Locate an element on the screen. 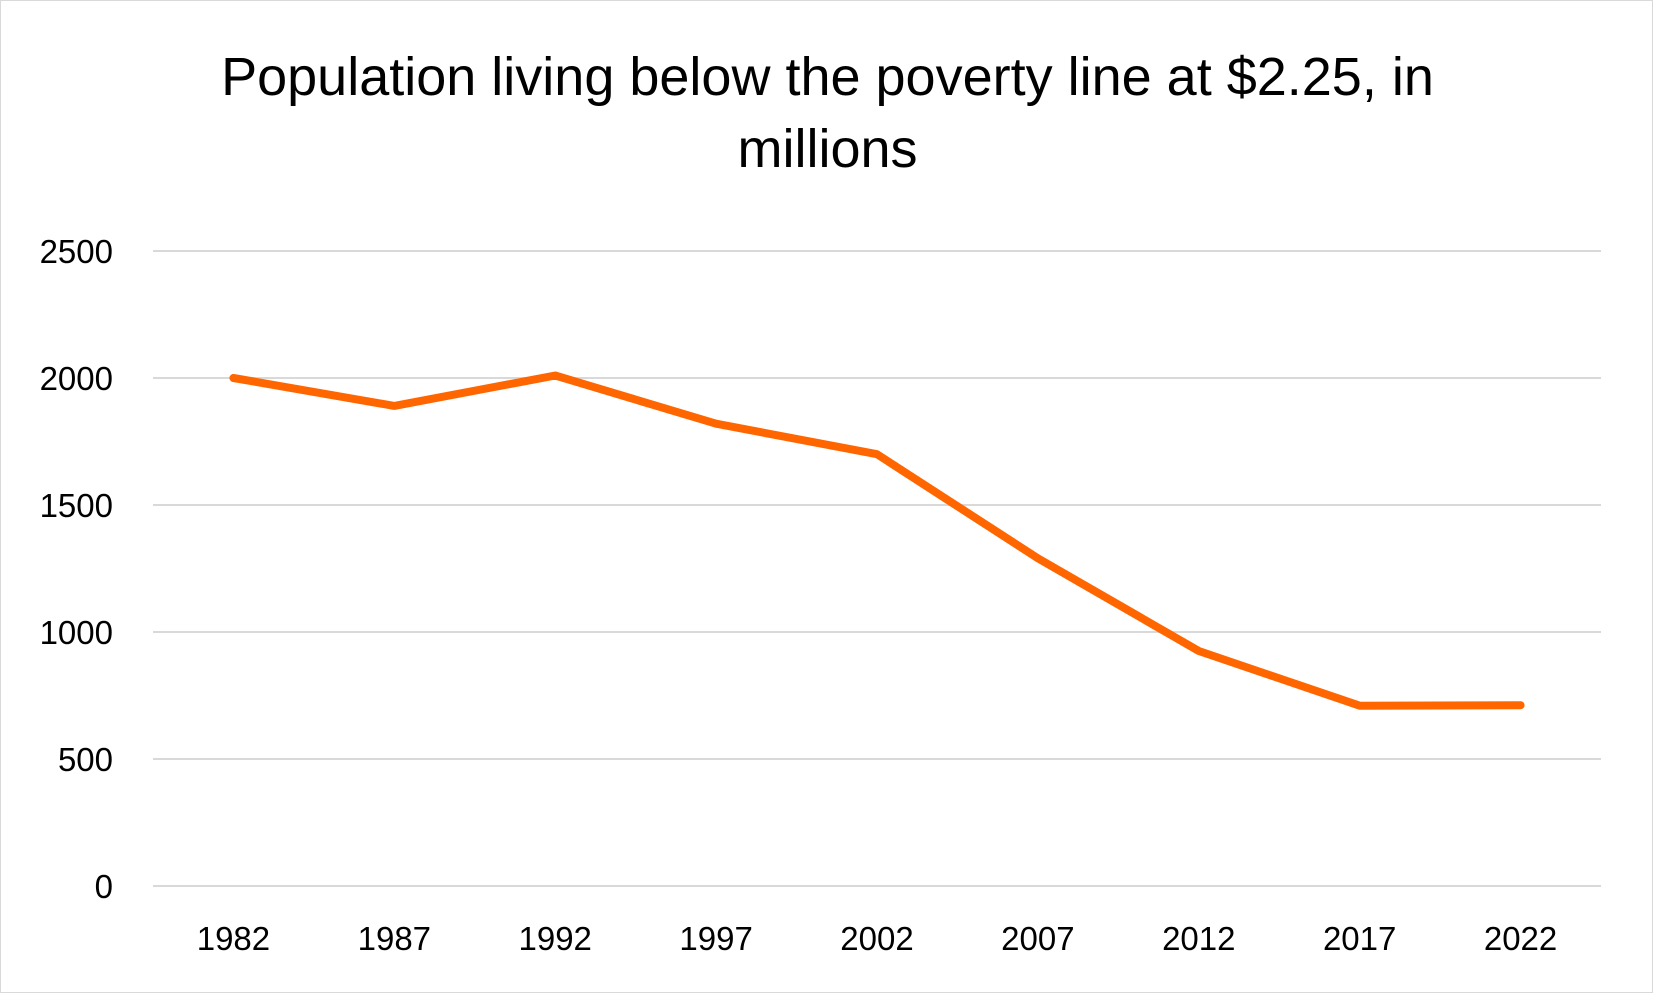 The height and width of the screenshot is (994, 1653). x-tick-label: 2007 is located at coordinates (1037, 938).